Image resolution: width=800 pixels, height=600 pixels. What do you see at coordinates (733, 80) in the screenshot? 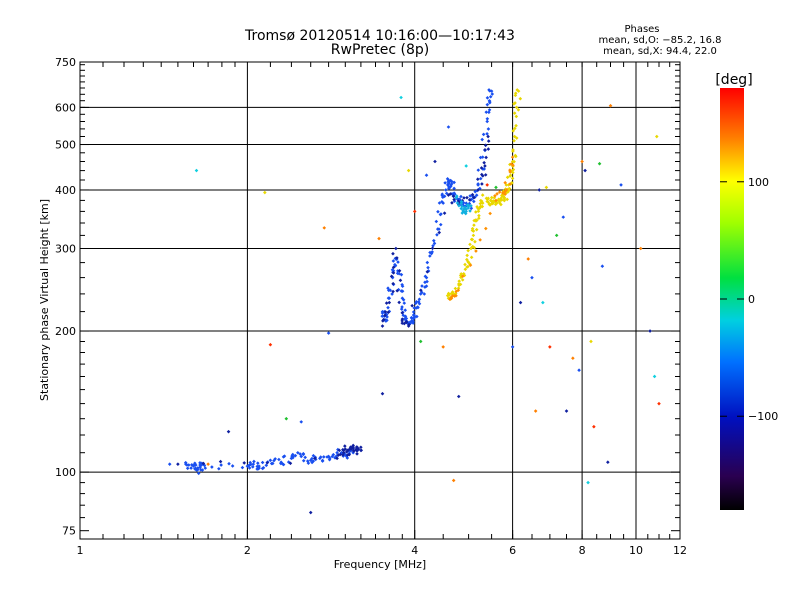
I see `colorbar-label: [deg]` at bounding box center [733, 80].